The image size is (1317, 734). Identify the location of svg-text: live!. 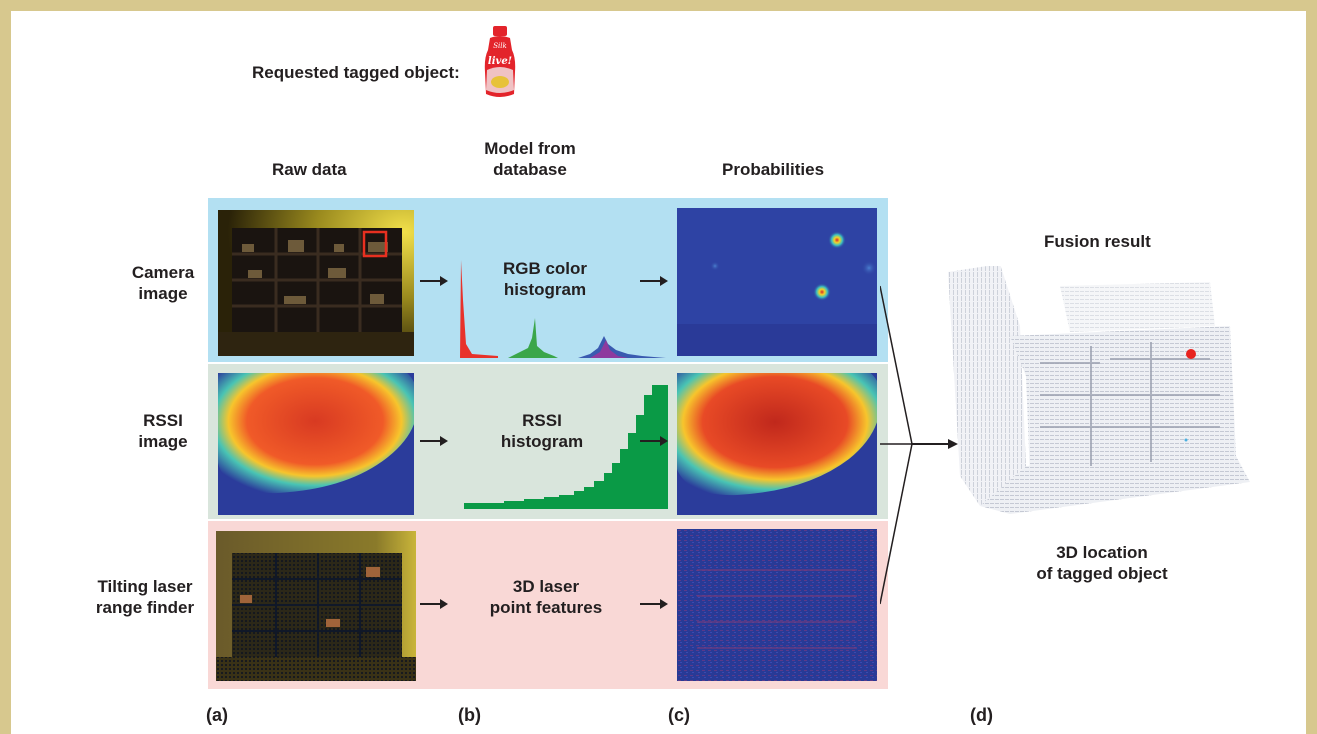
(500, 61).